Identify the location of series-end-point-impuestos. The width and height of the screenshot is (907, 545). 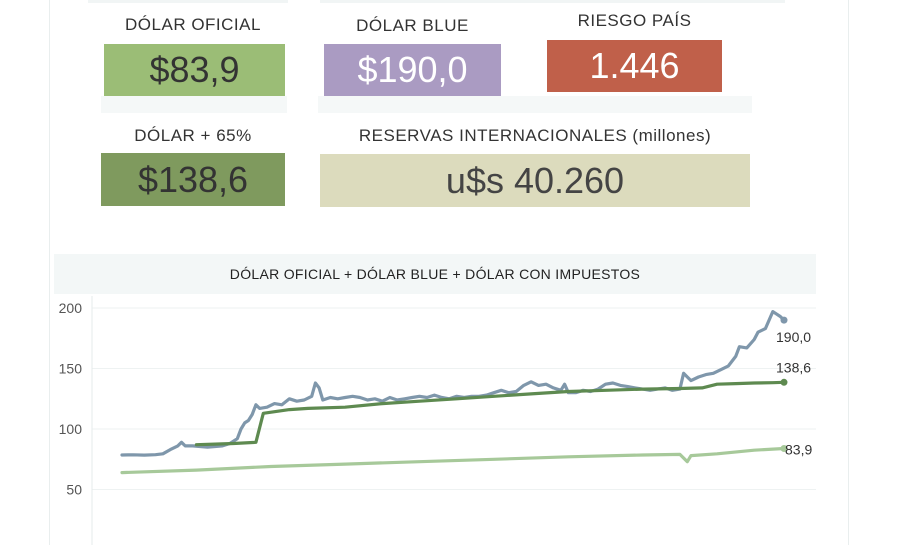
(784, 382).